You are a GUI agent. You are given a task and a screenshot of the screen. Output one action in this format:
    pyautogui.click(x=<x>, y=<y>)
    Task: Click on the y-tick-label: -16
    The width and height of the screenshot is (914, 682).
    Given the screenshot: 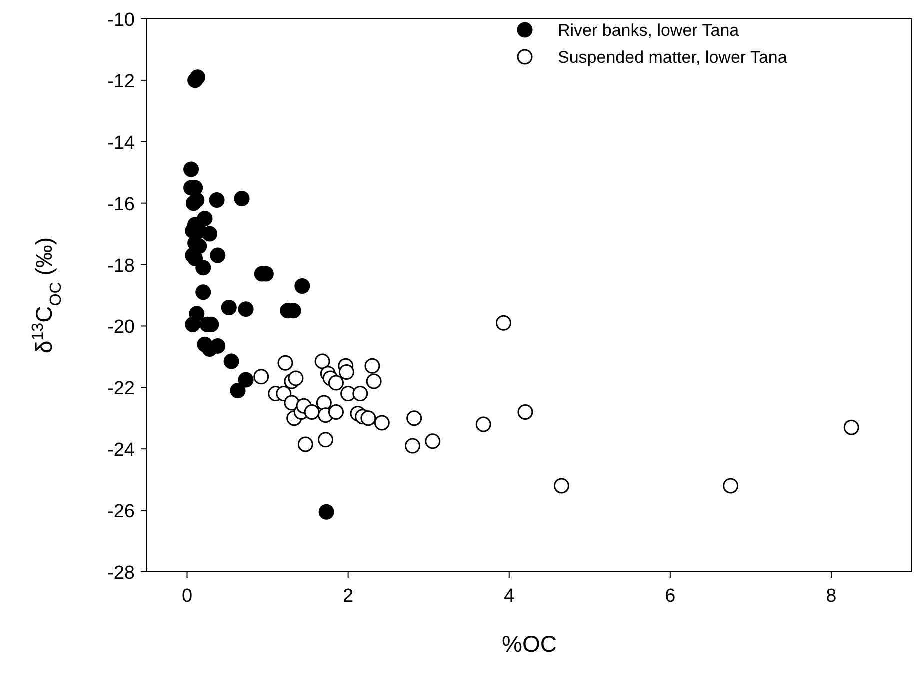 What is the action you would take?
    pyautogui.click(x=121, y=205)
    